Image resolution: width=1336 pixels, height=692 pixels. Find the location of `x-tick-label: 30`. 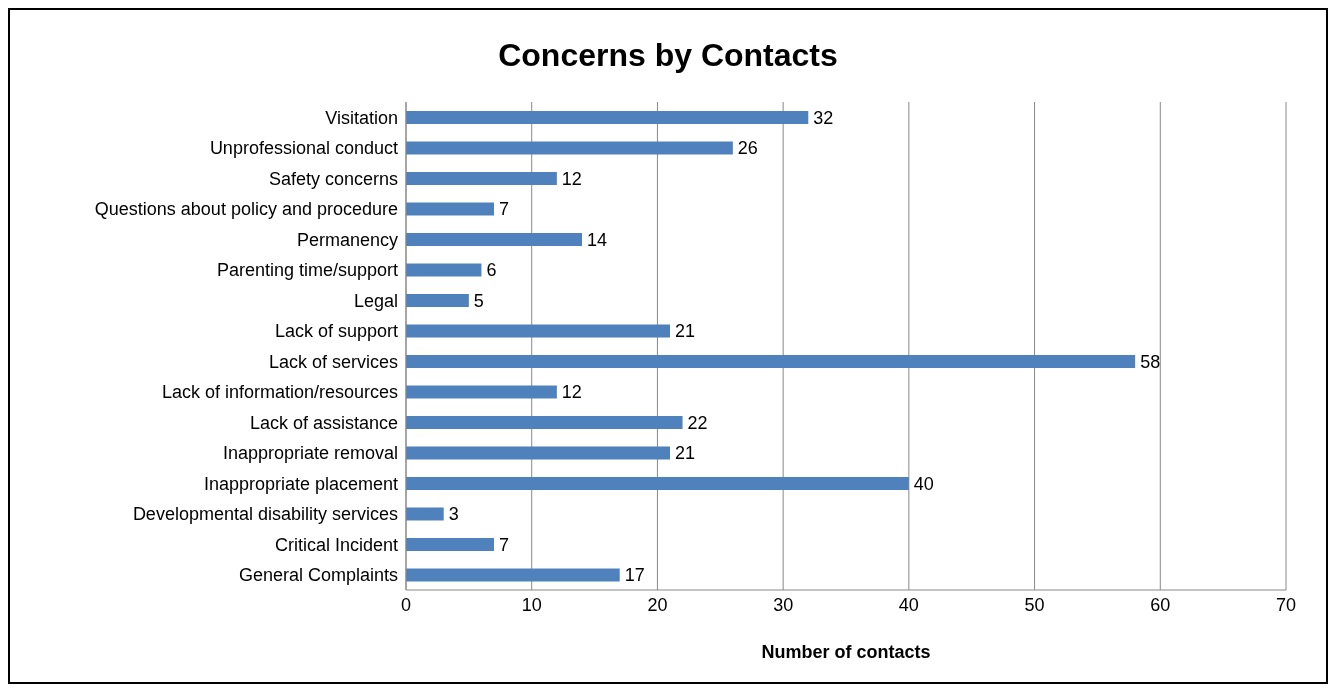

x-tick-label: 30 is located at coordinates (783, 604).